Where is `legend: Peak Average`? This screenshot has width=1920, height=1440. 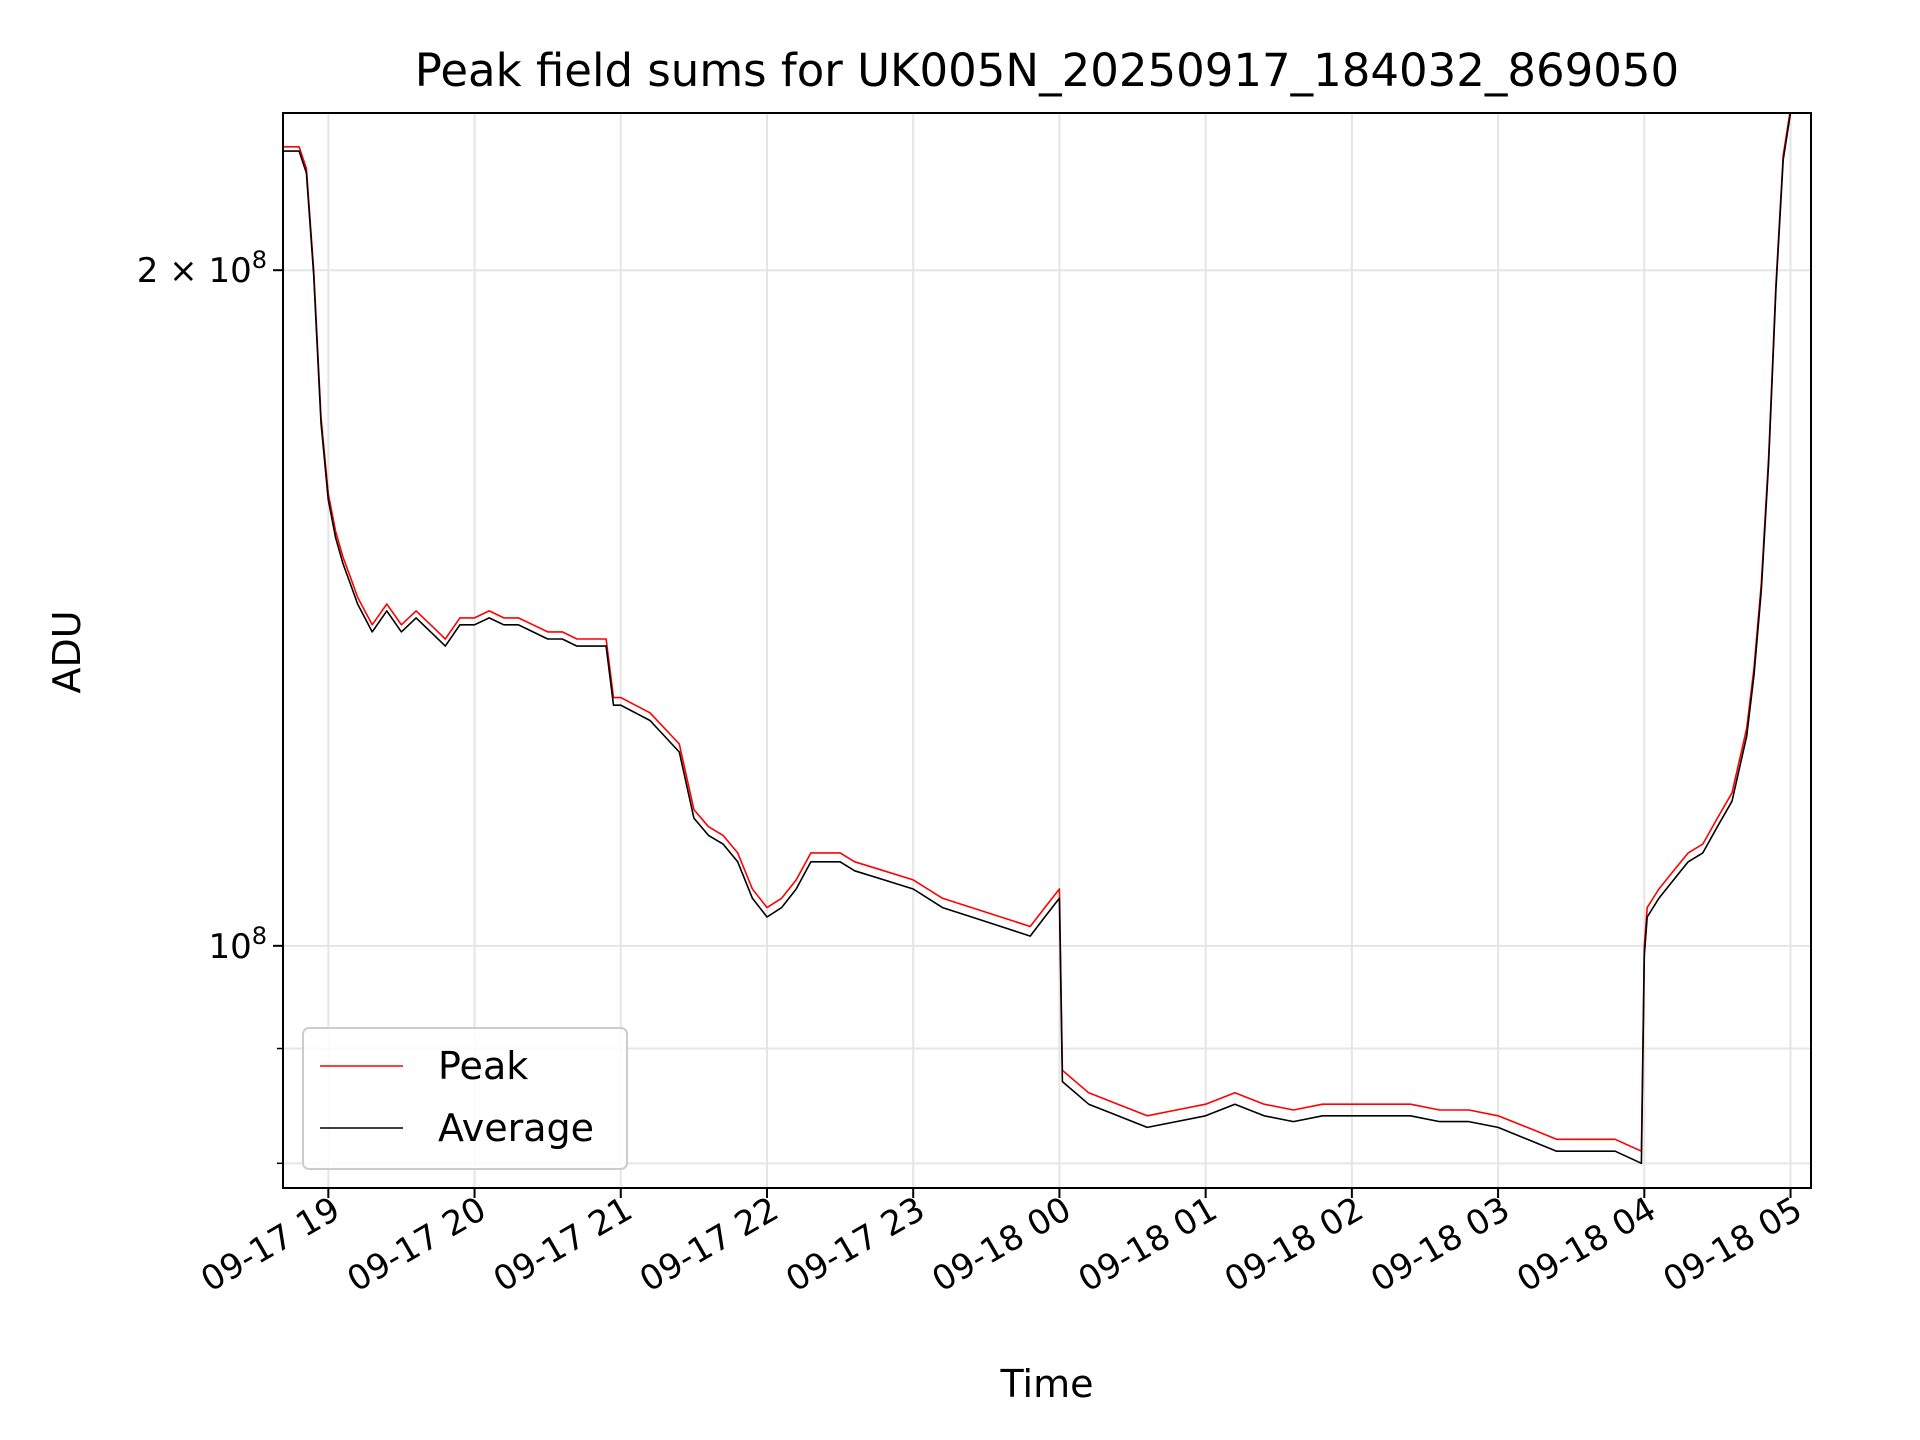 legend: Peak Average is located at coordinates (465, 1098).